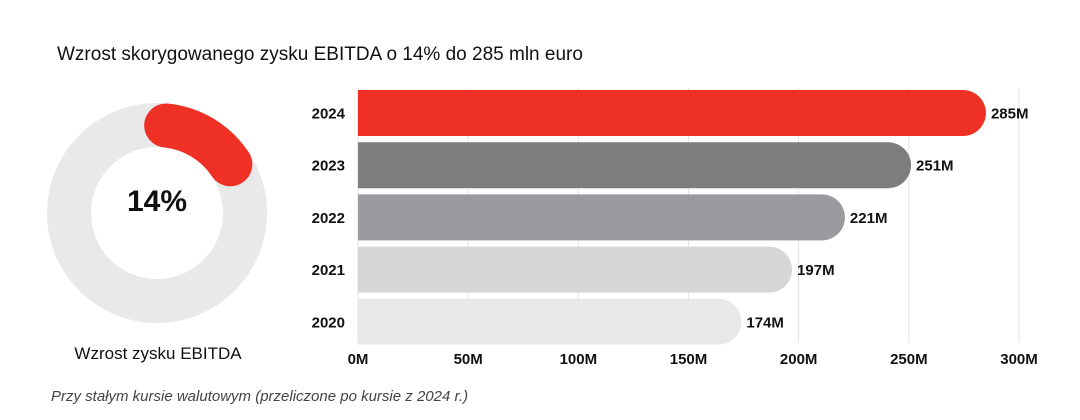  I want to click on category-label: 2021, so click(328, 270).